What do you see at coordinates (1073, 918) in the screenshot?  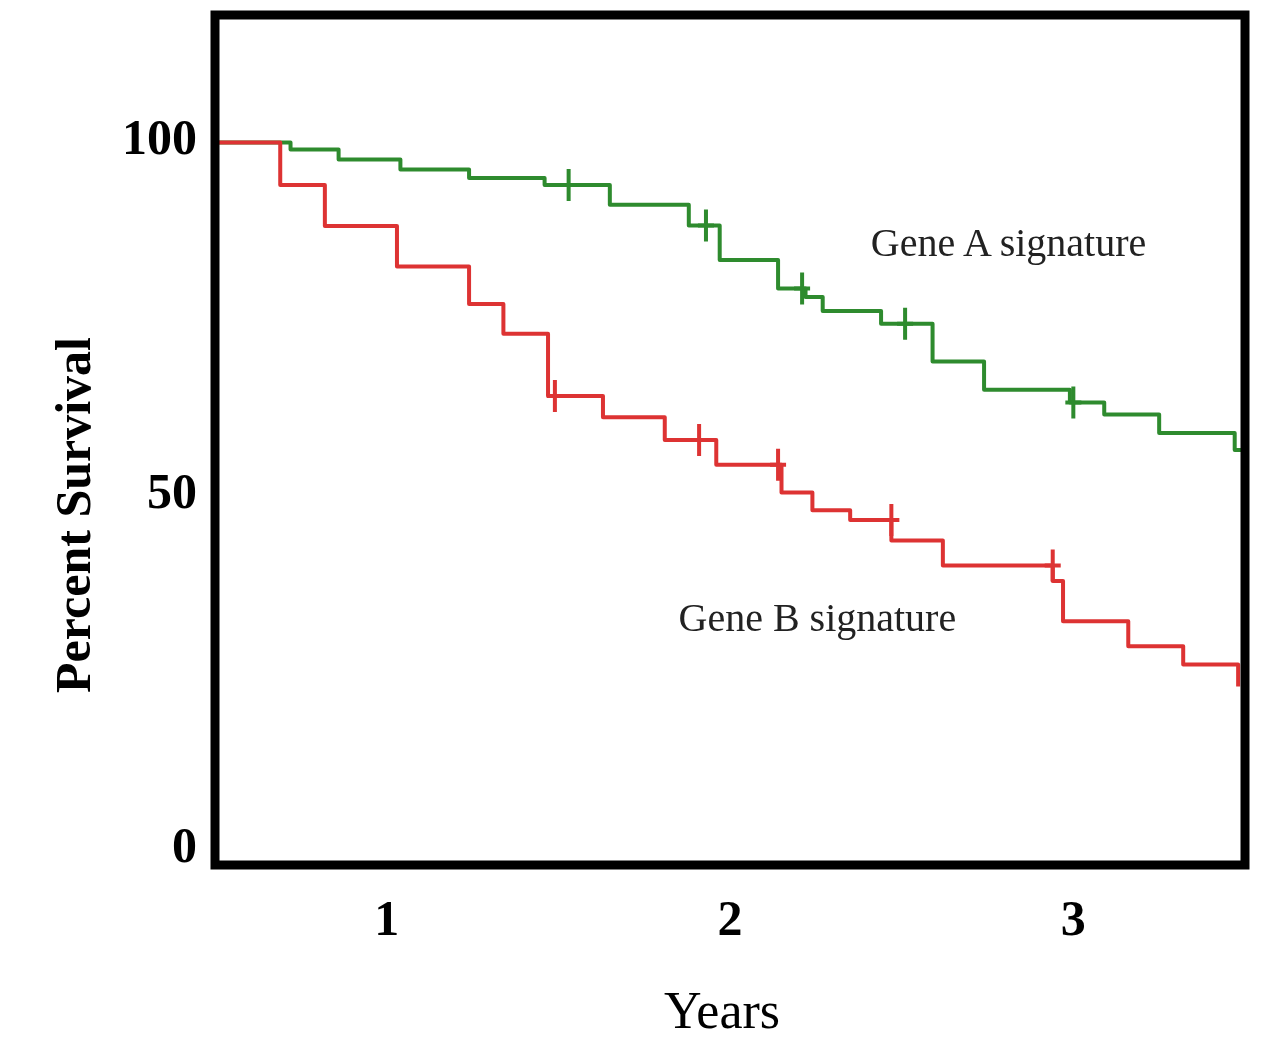 I see `x-tick-label: 3` at bounding box center [1073, 918].